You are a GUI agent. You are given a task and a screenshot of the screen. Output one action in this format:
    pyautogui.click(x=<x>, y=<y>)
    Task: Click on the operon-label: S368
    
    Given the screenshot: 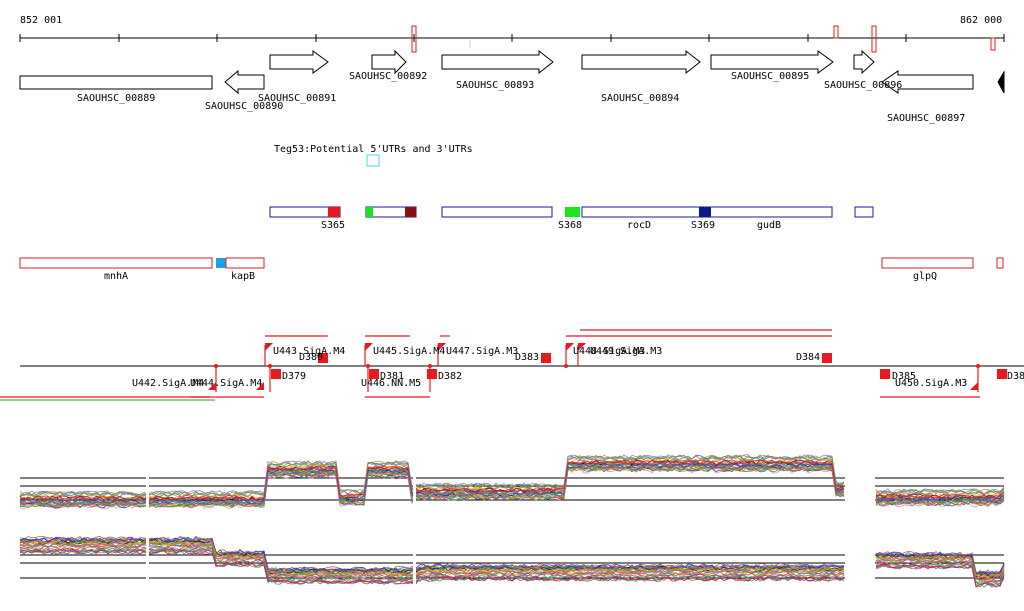 What is the action you would take?
    pyautogui.click(x=570, y=225)
    